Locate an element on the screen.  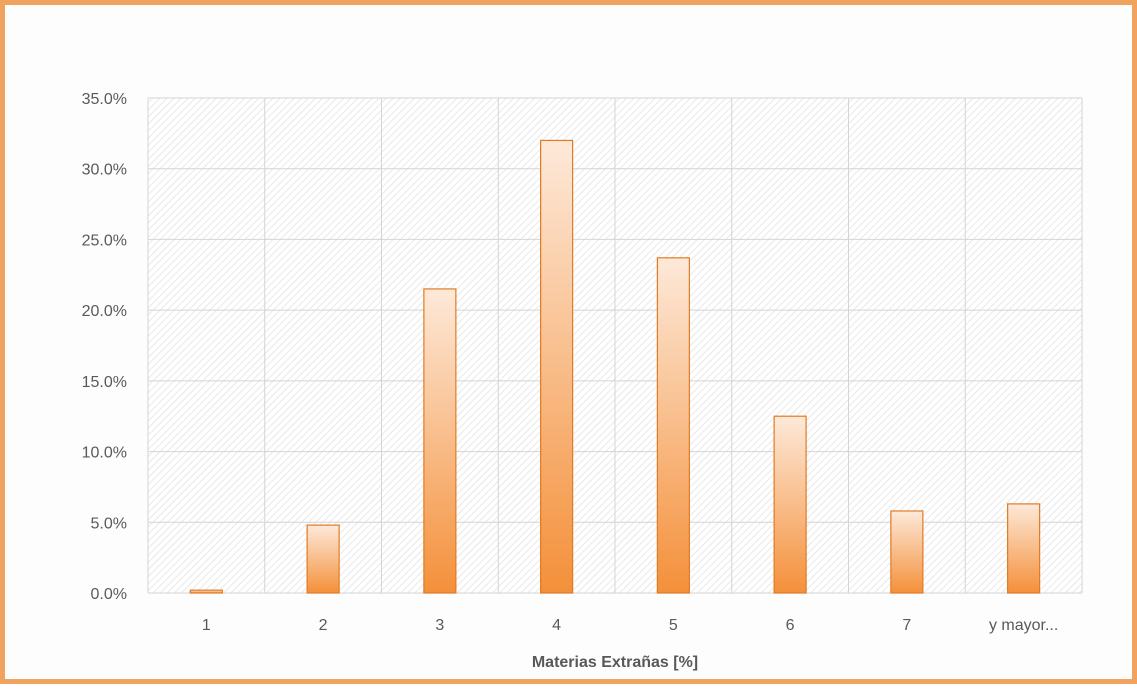
y-tick-label: 15.0% is located at coordinates (104, 382).